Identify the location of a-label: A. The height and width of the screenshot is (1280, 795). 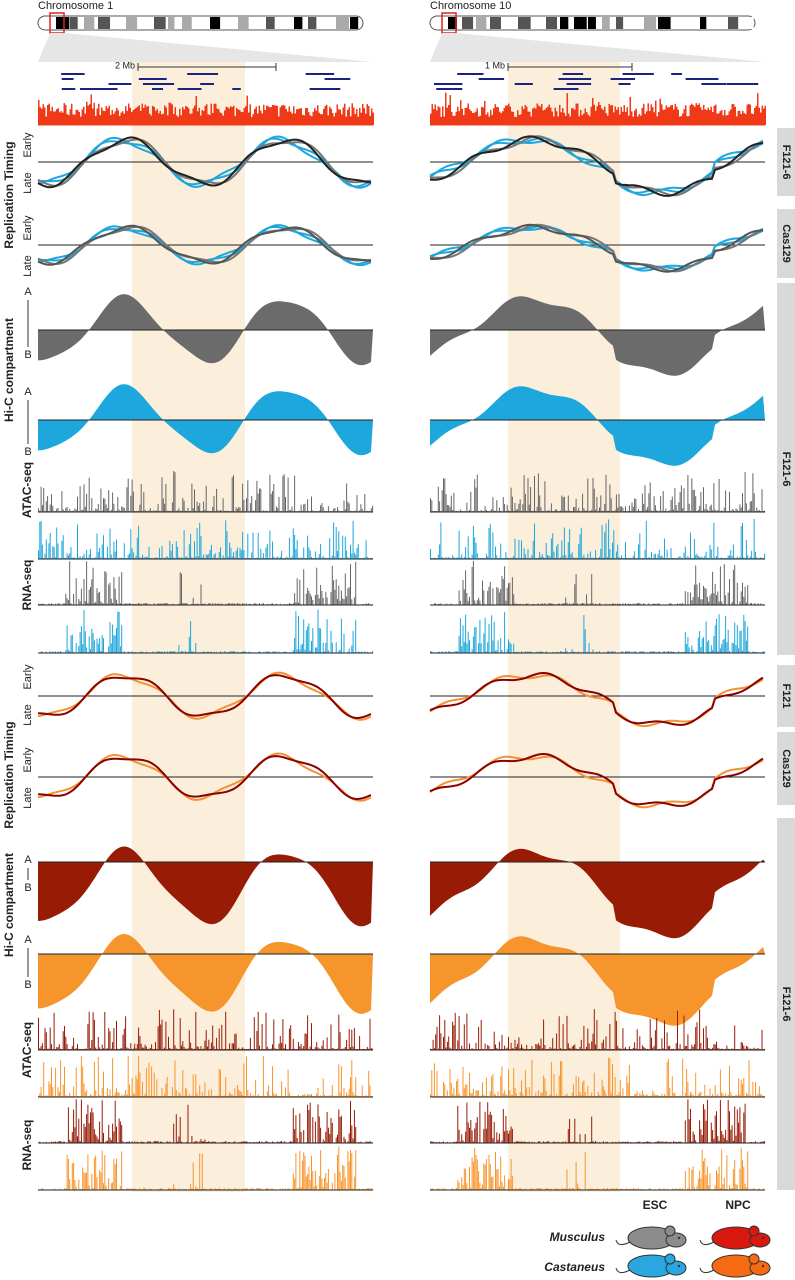
(28, 392).